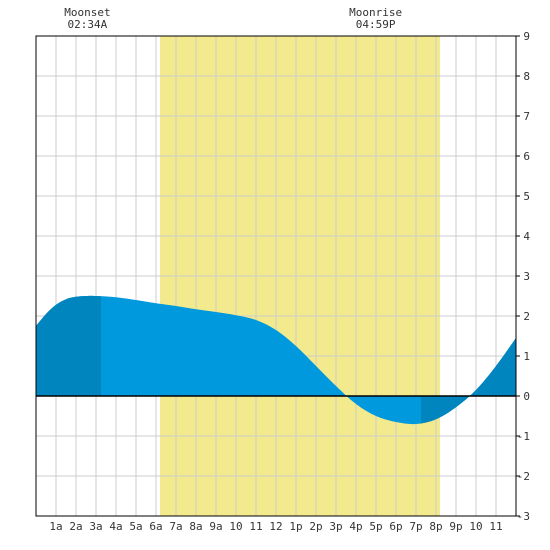 Image resolution: width=550 pixels, height=550 pixels. I want to click on y-tick-label: 2, so click(526, 316).